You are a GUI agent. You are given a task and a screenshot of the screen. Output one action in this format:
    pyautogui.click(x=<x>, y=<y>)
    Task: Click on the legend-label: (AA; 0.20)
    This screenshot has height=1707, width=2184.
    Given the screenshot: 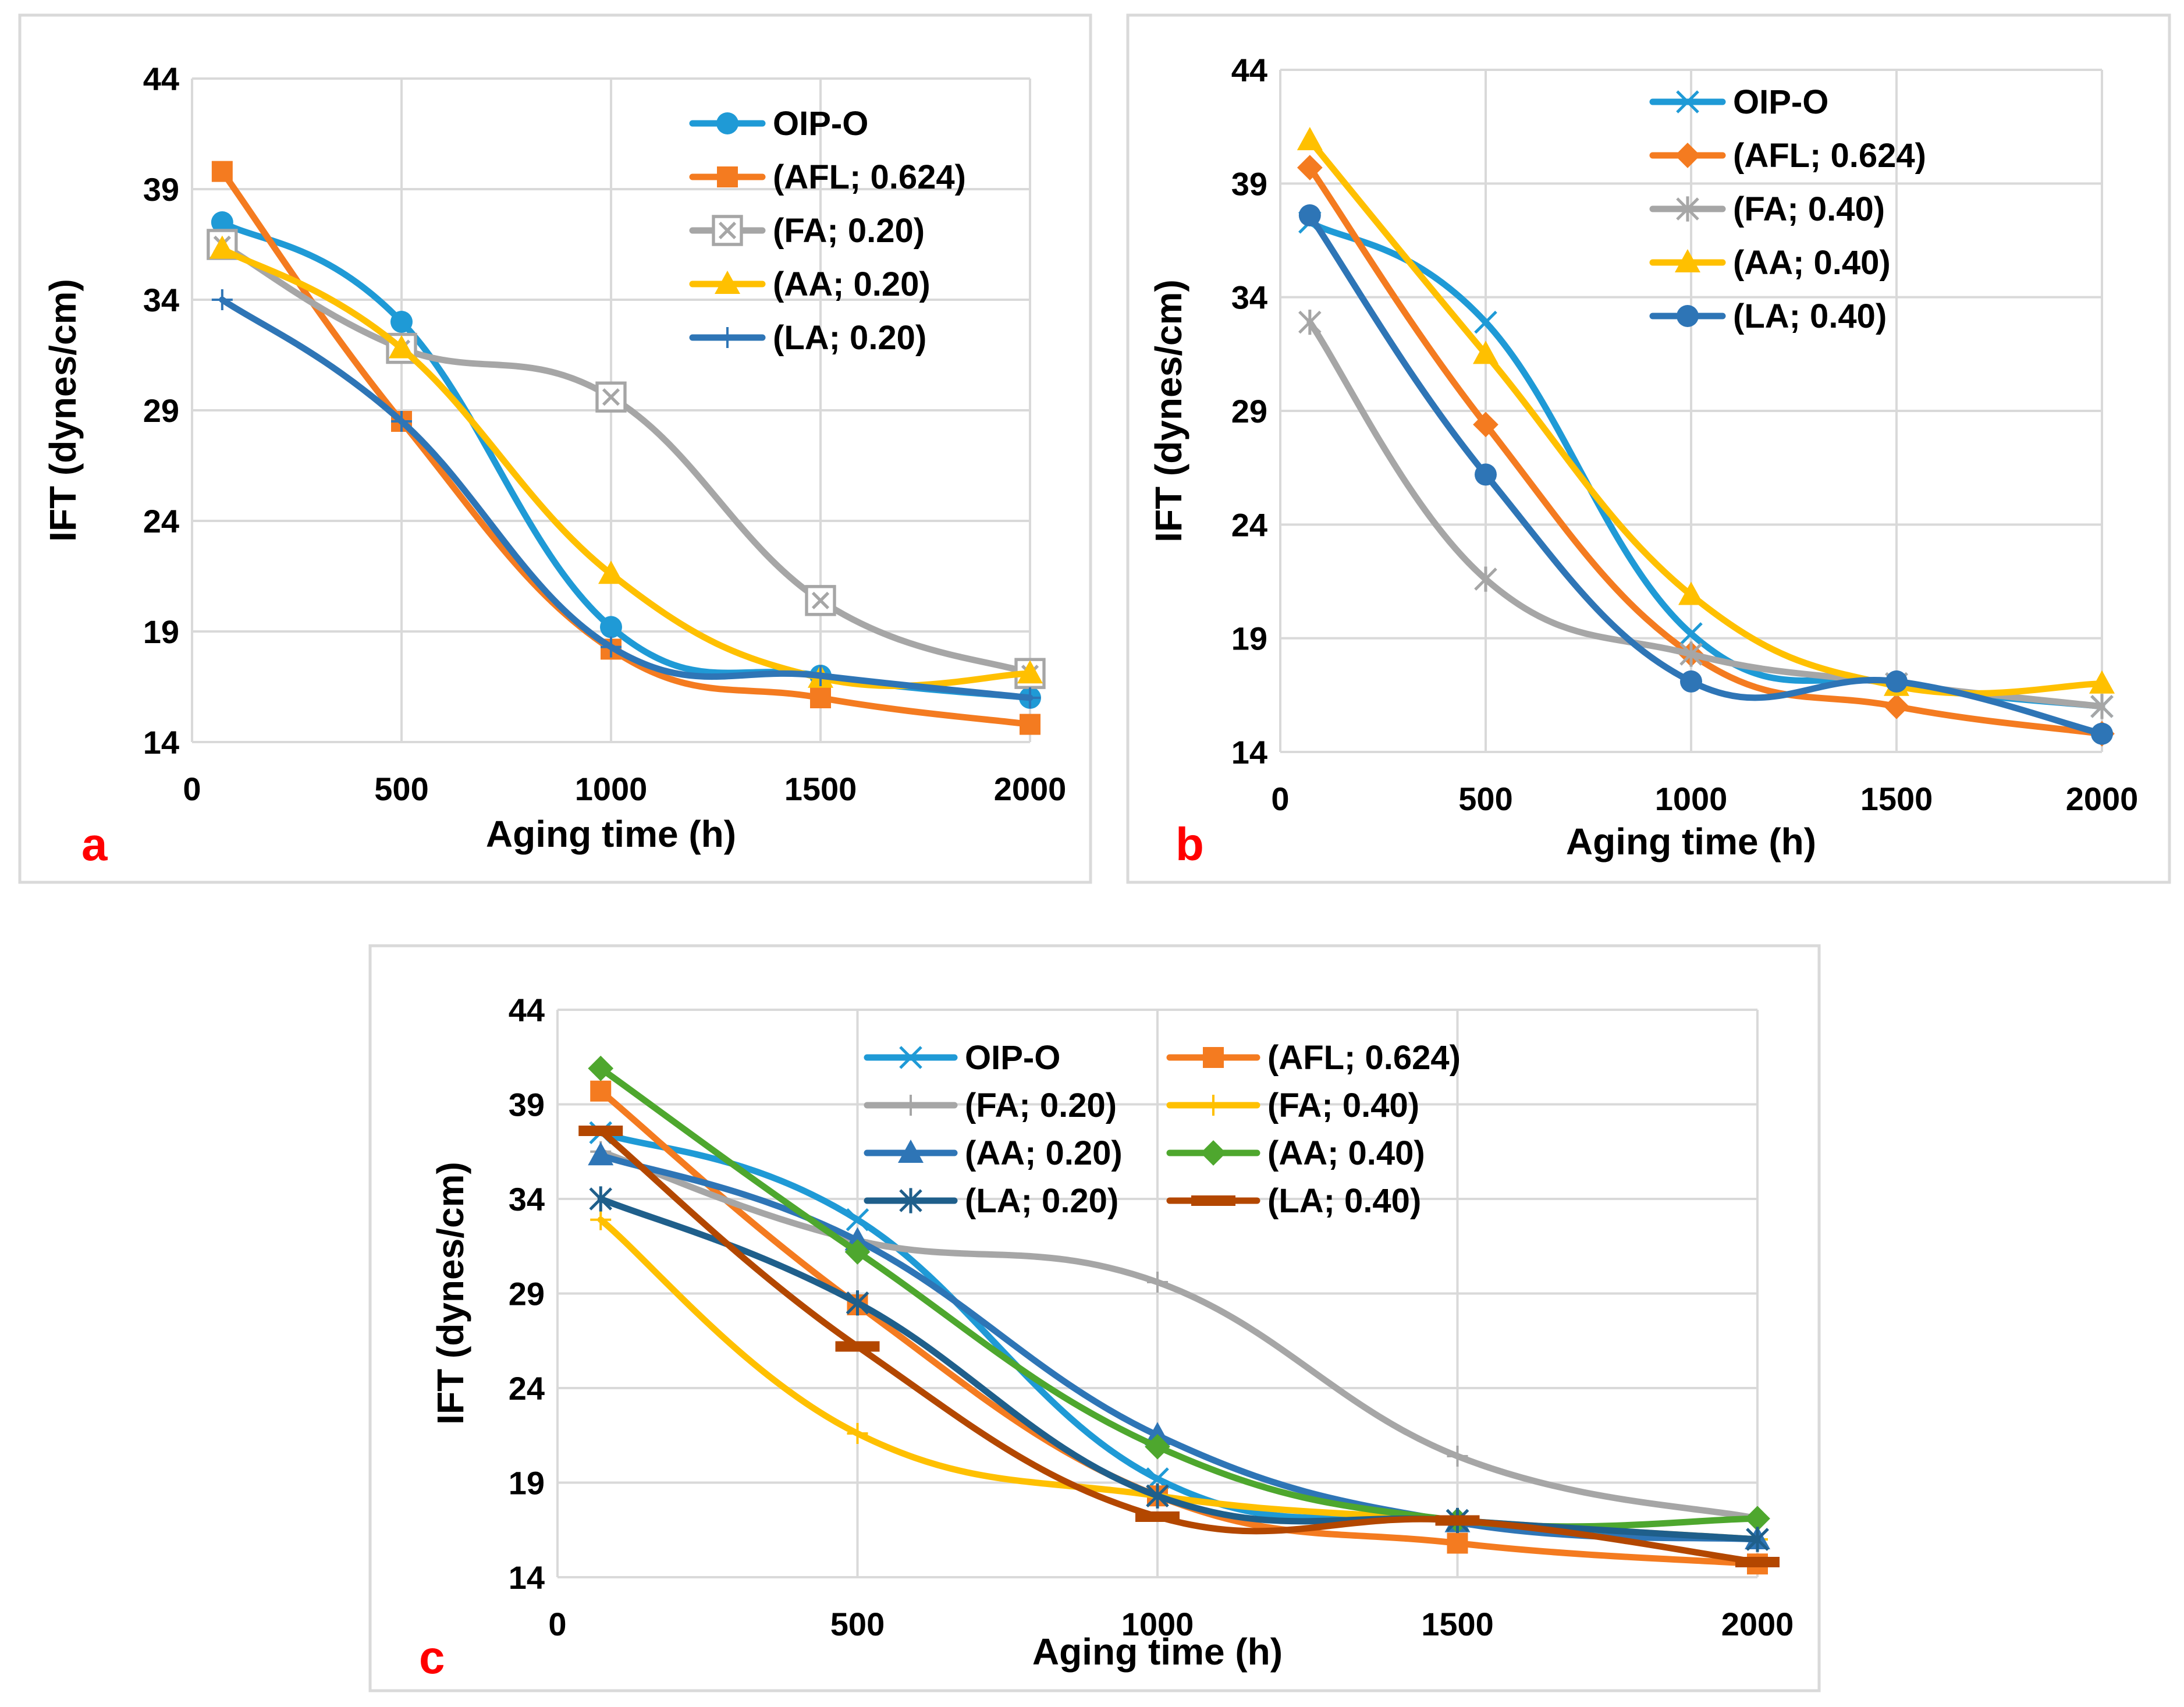 What is the action you would take?
    pyautogui.click(x=852, y=284)
    